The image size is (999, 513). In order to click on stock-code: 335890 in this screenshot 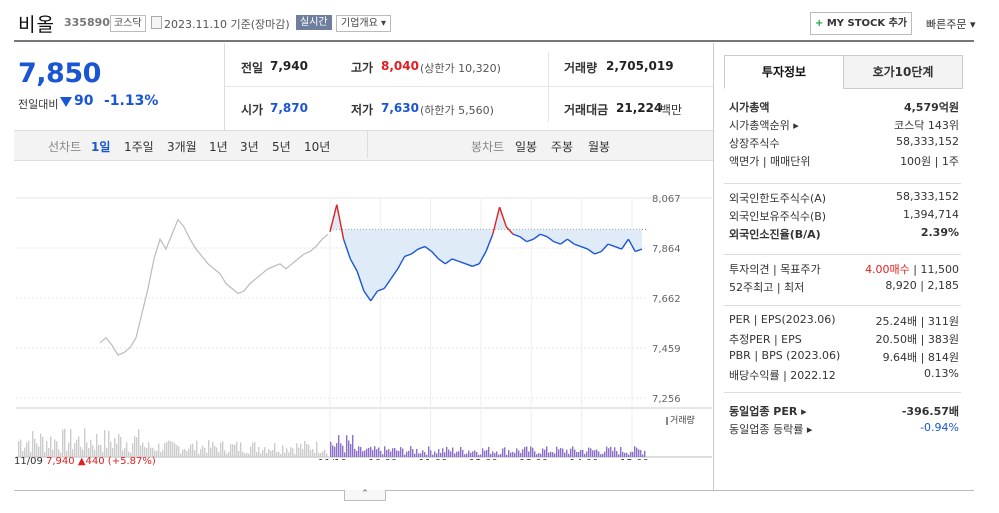, I will do `click(87, 22)`.